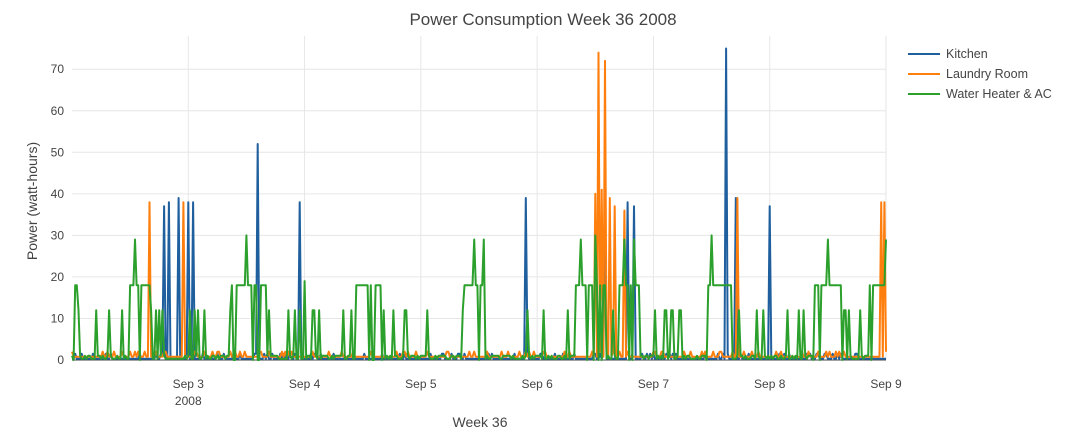 The image size is (1086, 444). Describe the element at coordinates (924, 74) in the screenshot. I see `legend-swatch-laundry-room` at that location.